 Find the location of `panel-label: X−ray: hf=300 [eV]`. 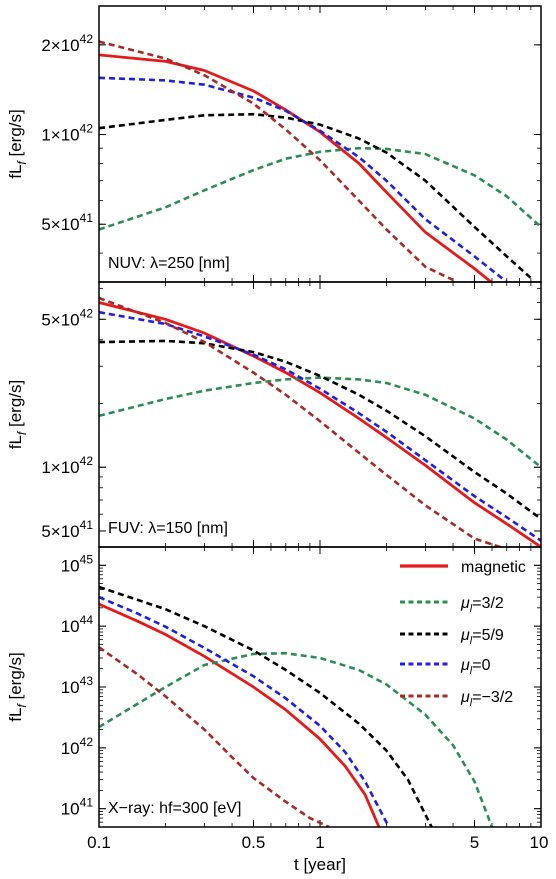

panel-label: X−ray: hf=300 [eV] is located at coordinates (174, 808).